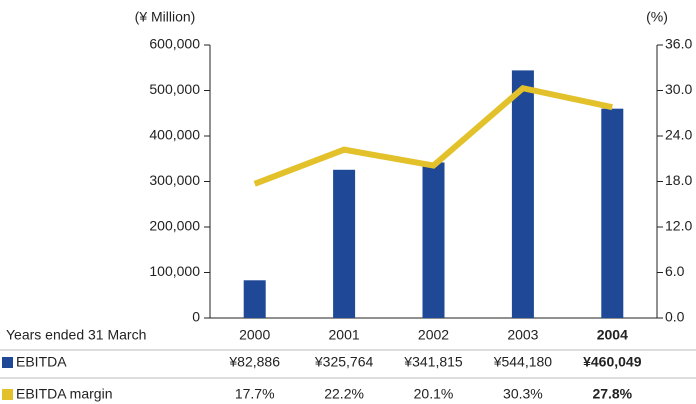  I want to click on value-label: ¥325,764, so click(344, 362).